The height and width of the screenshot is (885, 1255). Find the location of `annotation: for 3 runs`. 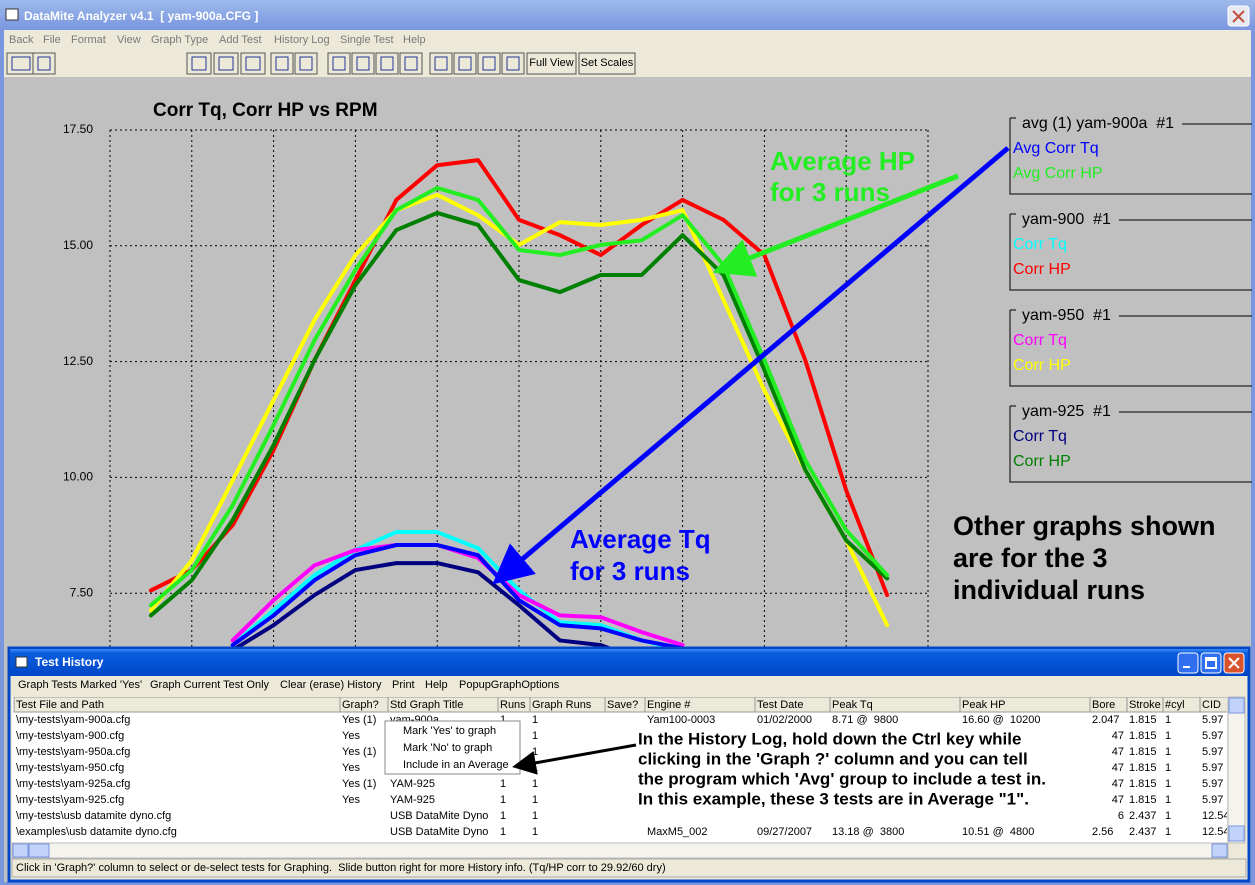

annotation: for 3 runs is located at coordinates (630, 571).